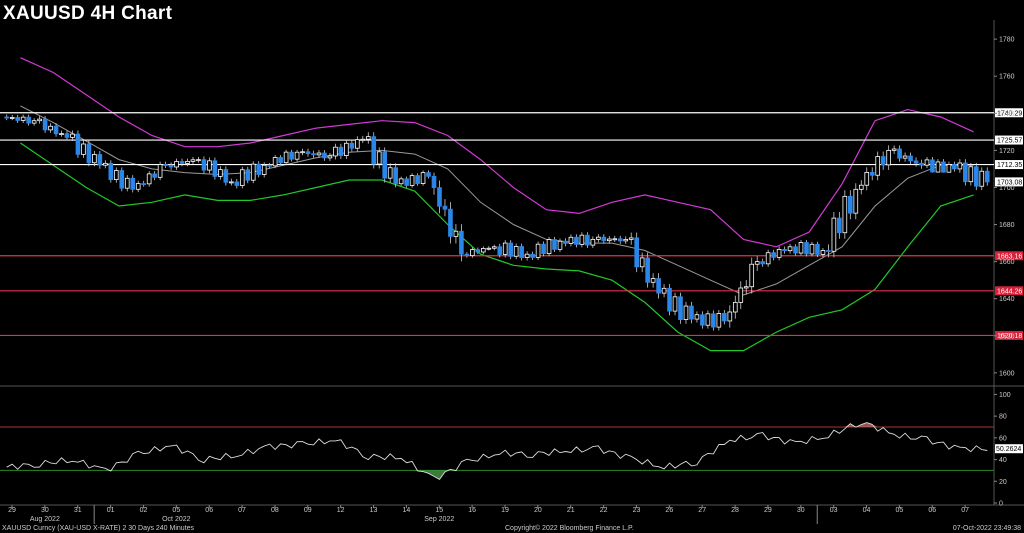 The height and width of the screenshot is (533, 1024). Describe the element at coordinates (341, 510) in the screenshot. I see `date-tick-label: 12` at that location.